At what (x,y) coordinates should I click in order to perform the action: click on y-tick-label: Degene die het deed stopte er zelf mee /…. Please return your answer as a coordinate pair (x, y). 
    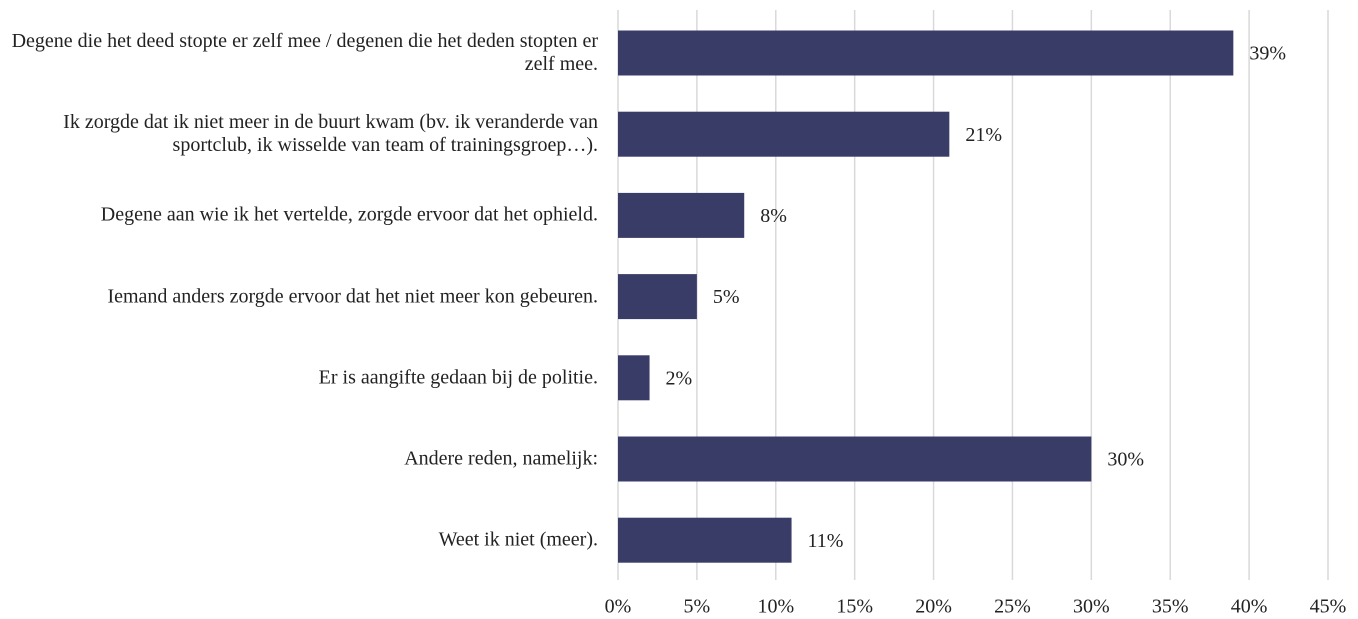
    Looking at the image, I should click on (304, 52).